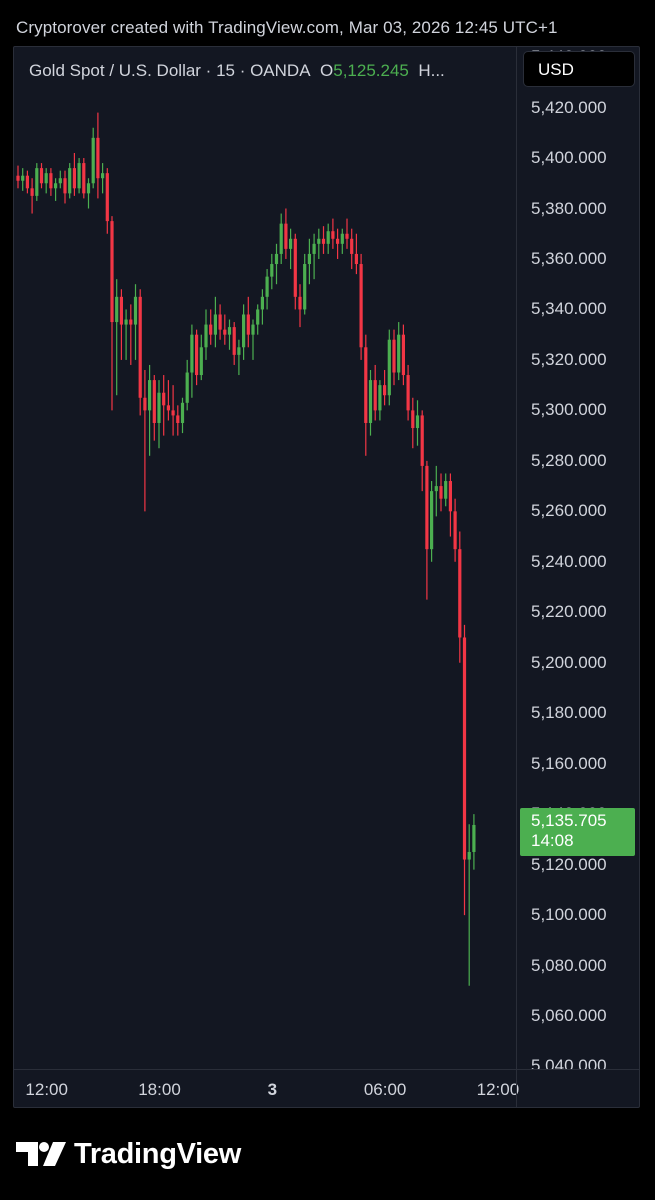 The image size is (655, 1200). I want to click on time-tick-label: 3, so click(272, 1089).